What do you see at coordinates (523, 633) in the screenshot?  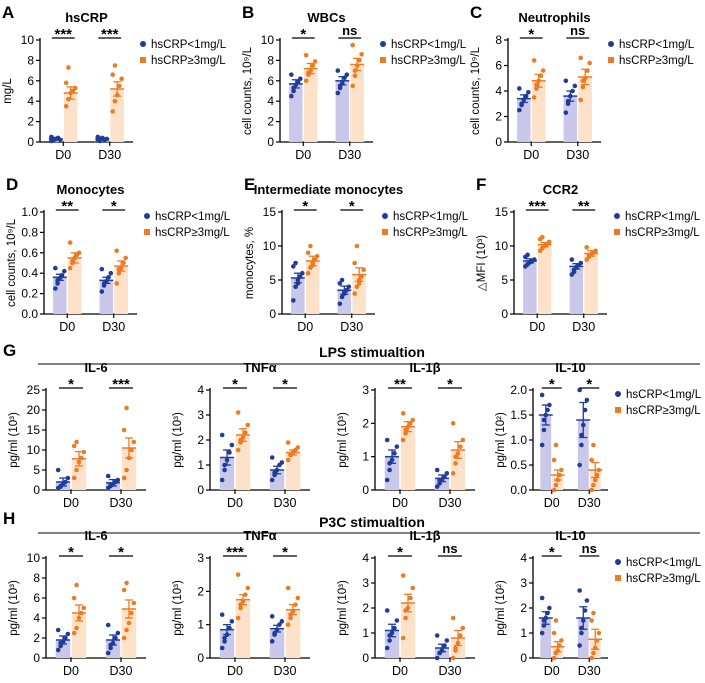 I see `panel-h4-y-tick-label: 1` at bounding box center [523, 633].